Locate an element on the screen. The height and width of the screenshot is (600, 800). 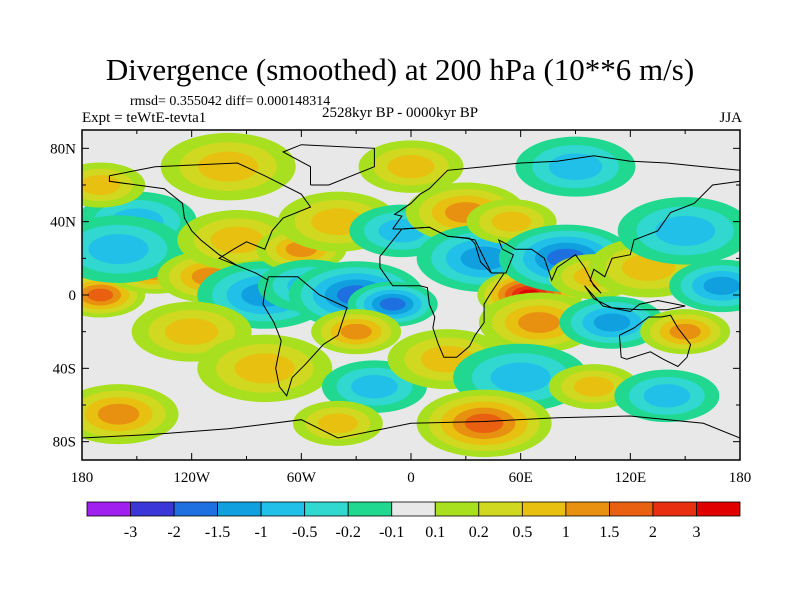
colorbar: -3 -2 -1.5 -1 -0.5 -0.2 -0.1 0.1 0.2 0.5 1 1.5 2 3 is located at coordinates (413, 521).